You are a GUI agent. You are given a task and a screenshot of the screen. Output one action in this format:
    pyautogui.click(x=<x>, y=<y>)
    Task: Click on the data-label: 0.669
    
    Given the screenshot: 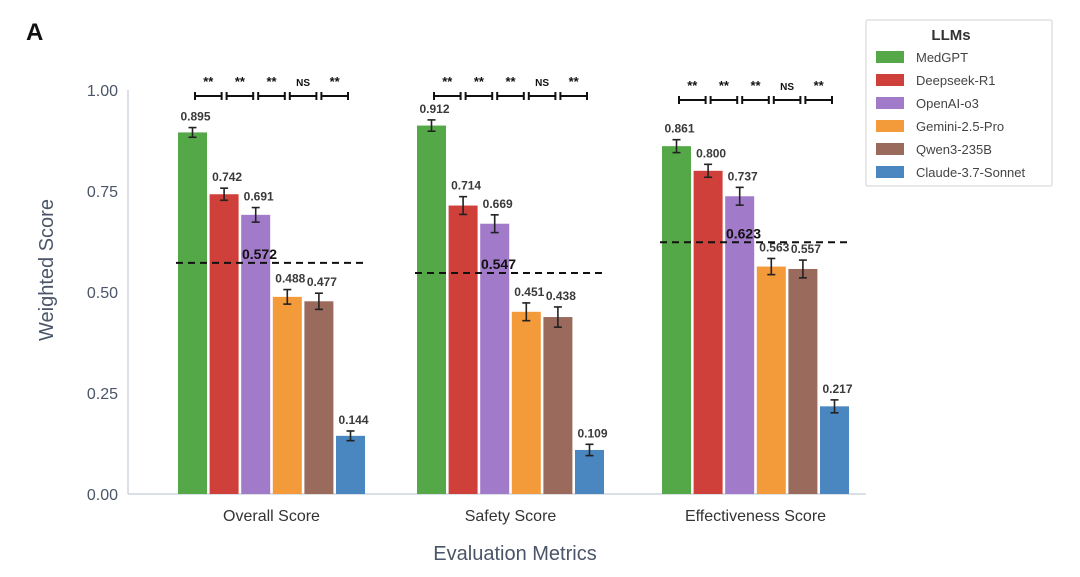 What is the action you would take?
    pyautogui.click(x=498, y=204)
    